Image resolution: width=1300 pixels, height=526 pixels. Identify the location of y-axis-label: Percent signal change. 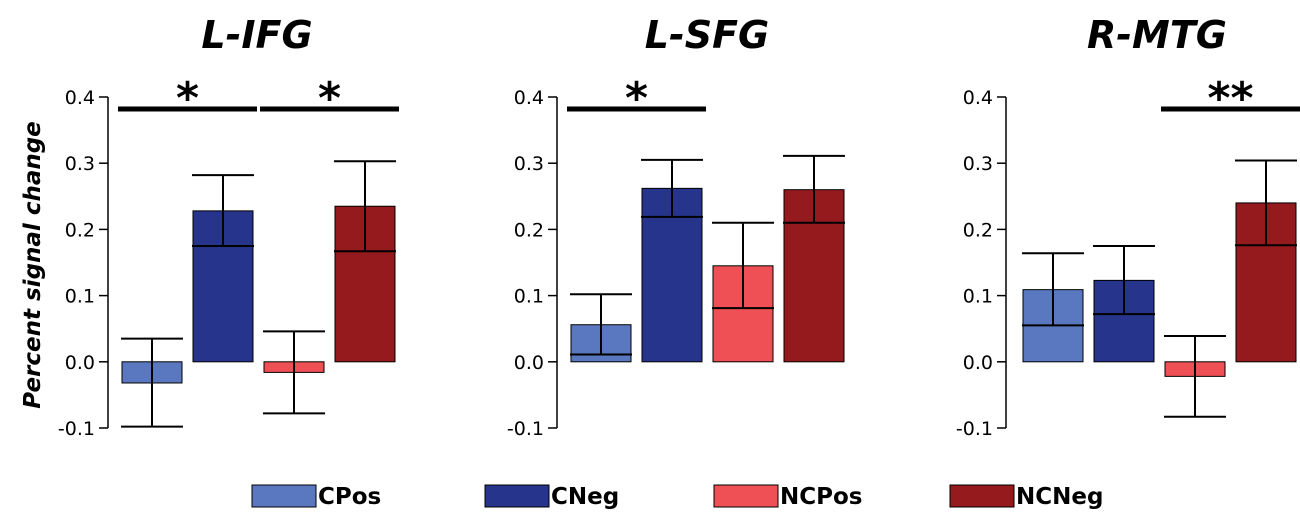
(33, 265).